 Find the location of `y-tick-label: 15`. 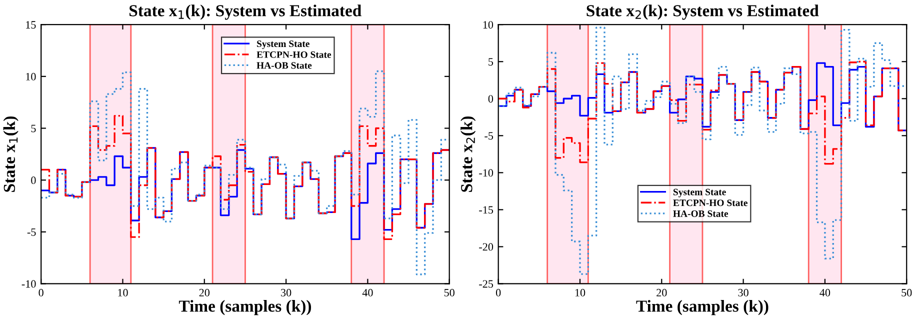

y-tick-label: 15 is located at coordinates (31, 25).